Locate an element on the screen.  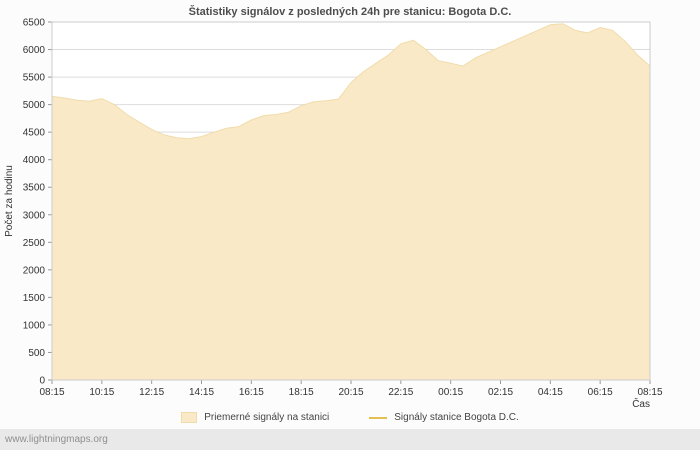
watermark-link: www.lightningmaps.org is located at coordinates (56, 439).